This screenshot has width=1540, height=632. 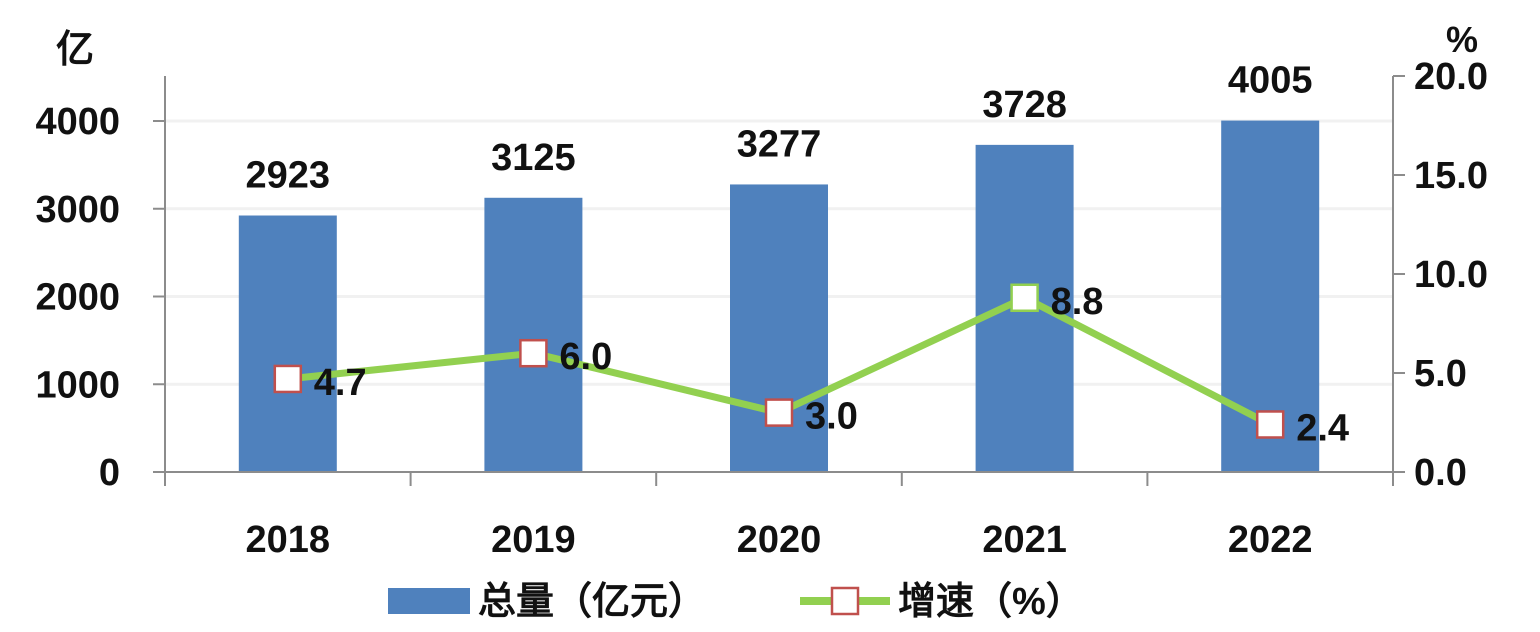 What do you see at coordinates (1024, 298) in the screenshot?
I see `growth-marker-2021` at bounding box center [1024, 298].